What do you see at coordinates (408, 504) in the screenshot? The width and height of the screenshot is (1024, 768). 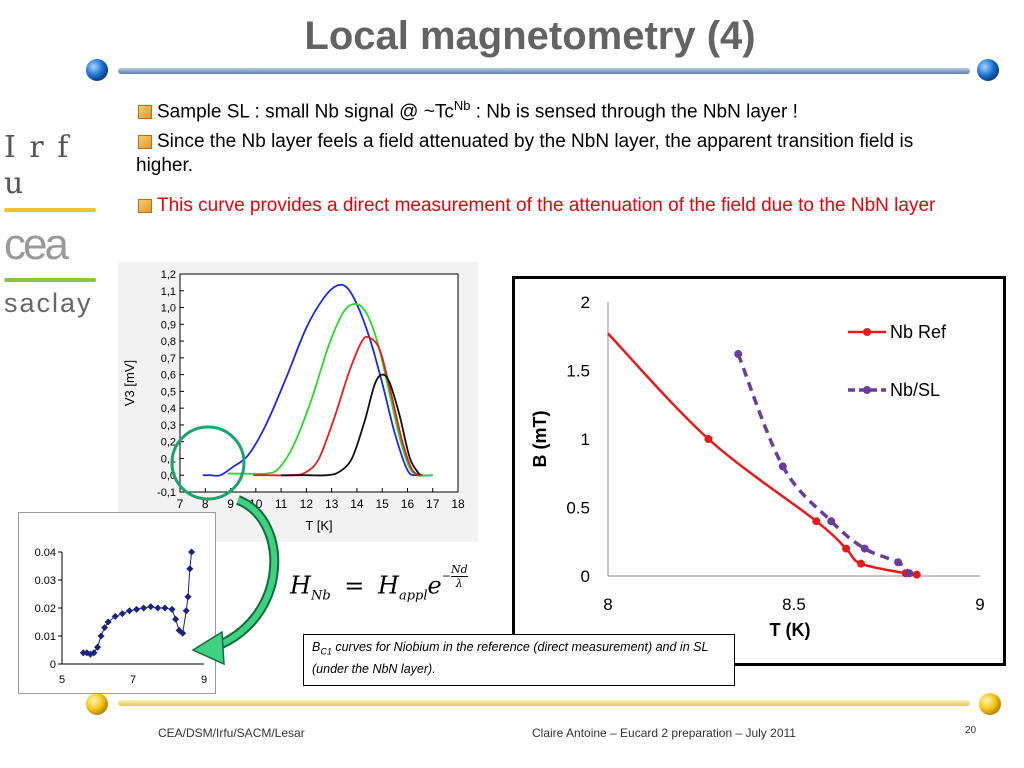 I see `x-tick-label: 16` at bounding box center [408, 504].